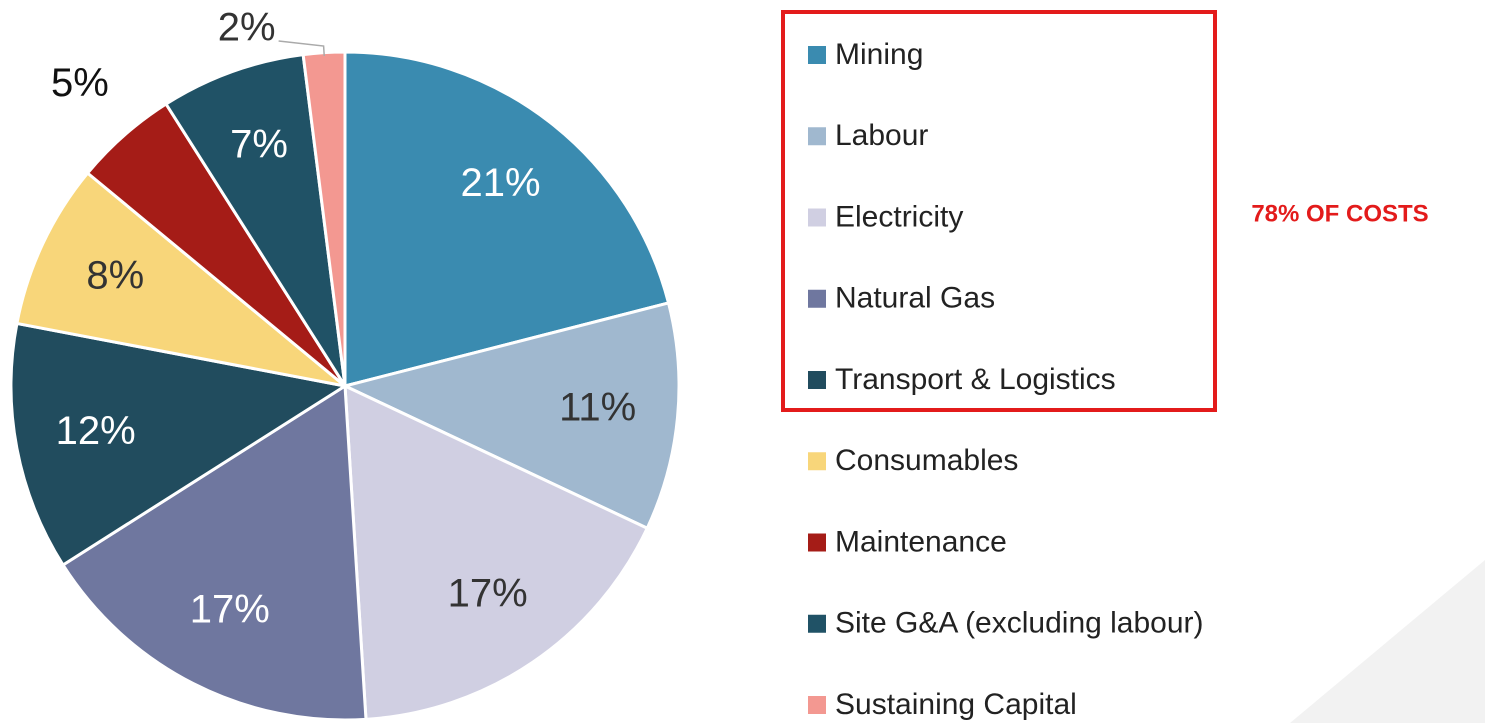 This screenshot has width=1485, height=723. What do you see at coordinates (915, 298) in the screenshot?
I see `legend-label: Natural Gas` at bounding box center [915, 298].